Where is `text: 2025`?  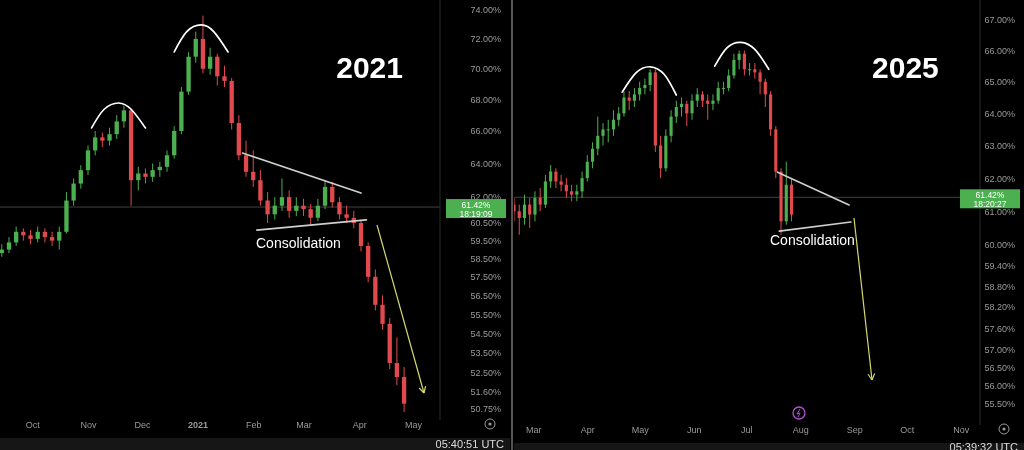 text: 2025 is located at coordinates (905, 67).